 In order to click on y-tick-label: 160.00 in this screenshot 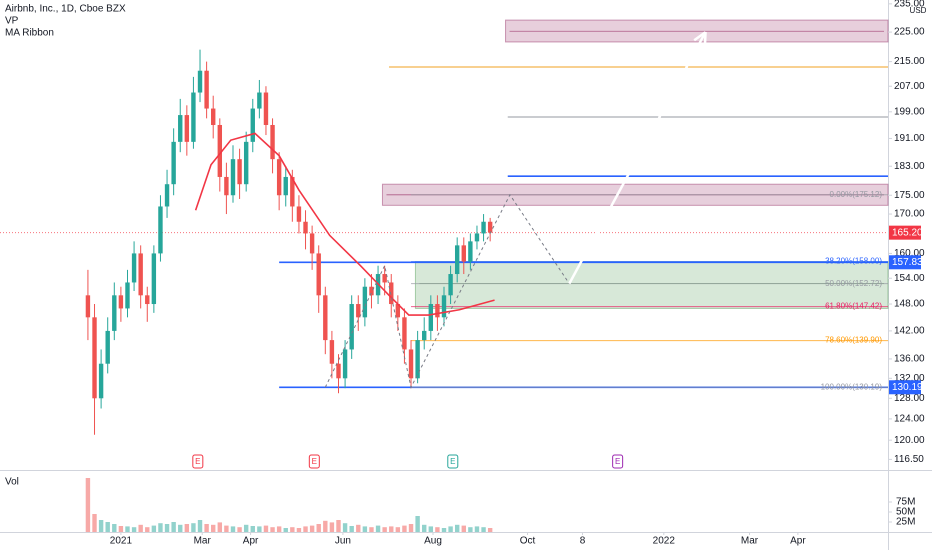, I will do `click(909, 253)`.